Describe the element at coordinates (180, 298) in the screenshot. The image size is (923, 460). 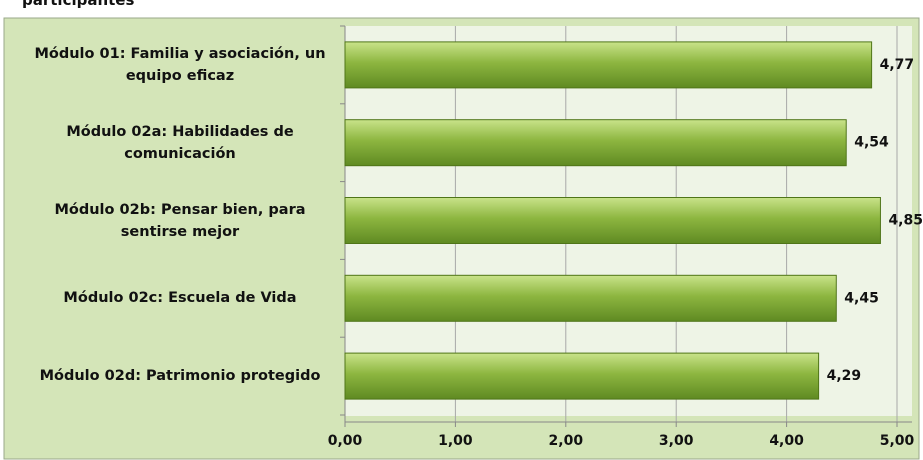
I see `y-tick-label: Módulo 02c: Escuela de Vida` at that location.